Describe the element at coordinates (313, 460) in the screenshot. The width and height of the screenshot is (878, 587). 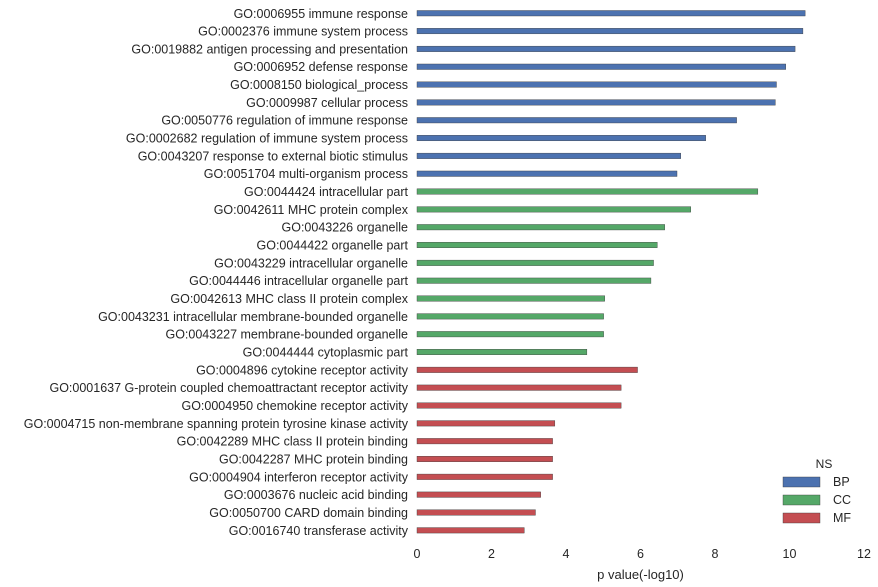
I see `category-label: GO:0042287 MHC protein binding` at that location.